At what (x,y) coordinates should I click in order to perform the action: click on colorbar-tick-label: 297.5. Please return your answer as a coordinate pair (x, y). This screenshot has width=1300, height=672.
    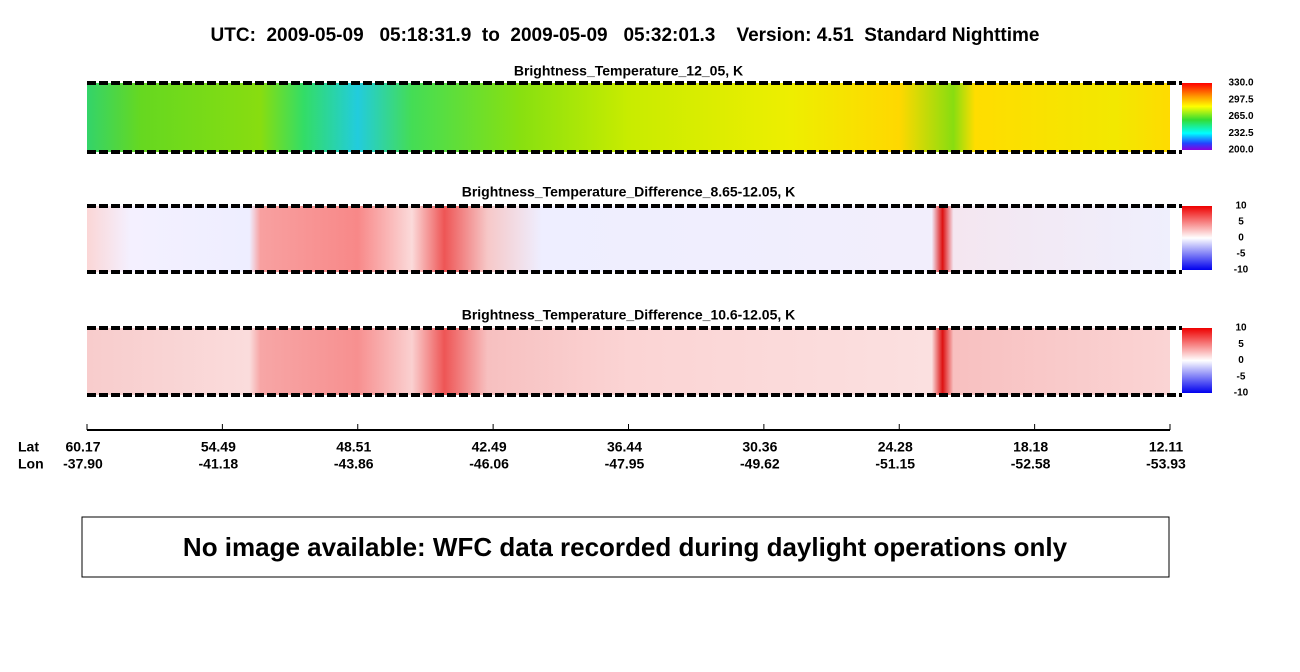
    Looking at the image, I should click on (1240, 99).